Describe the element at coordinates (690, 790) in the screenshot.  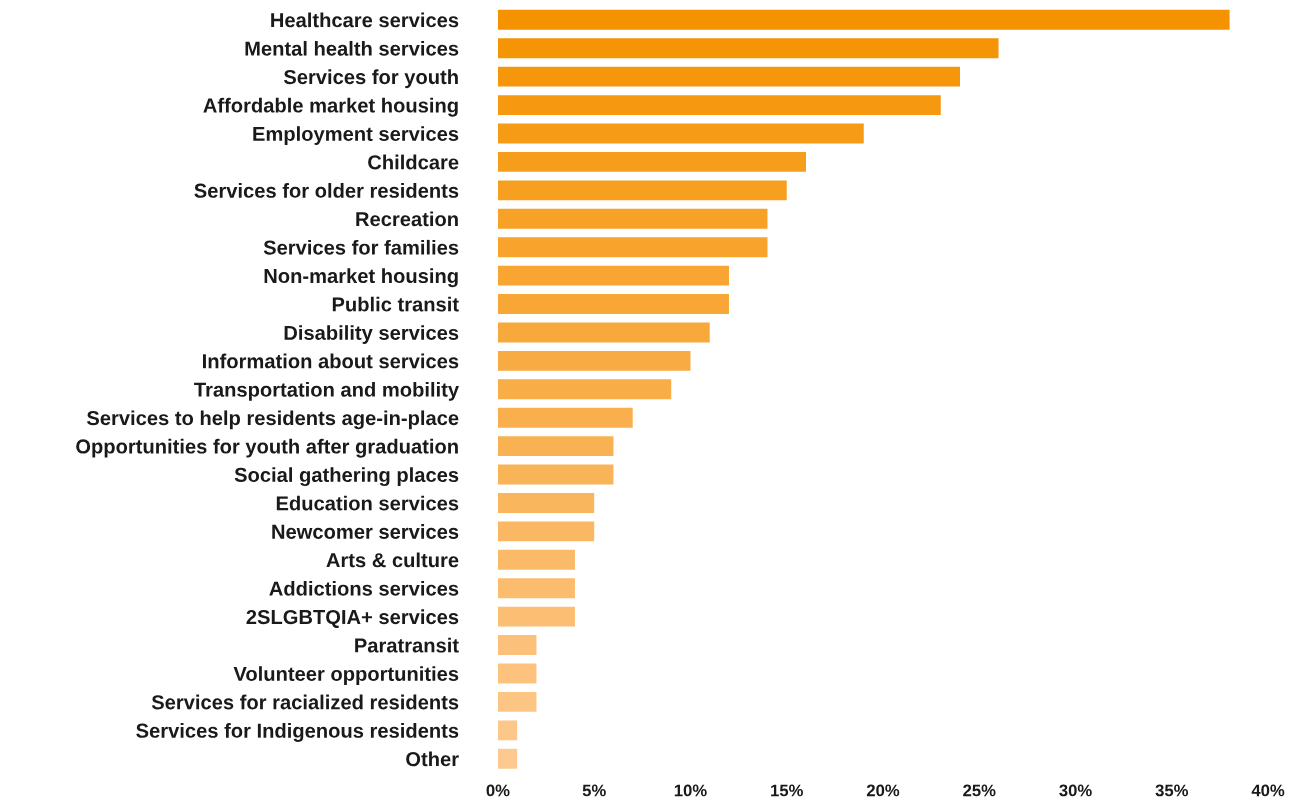
I see `x-tick-label: 10%` at that location.